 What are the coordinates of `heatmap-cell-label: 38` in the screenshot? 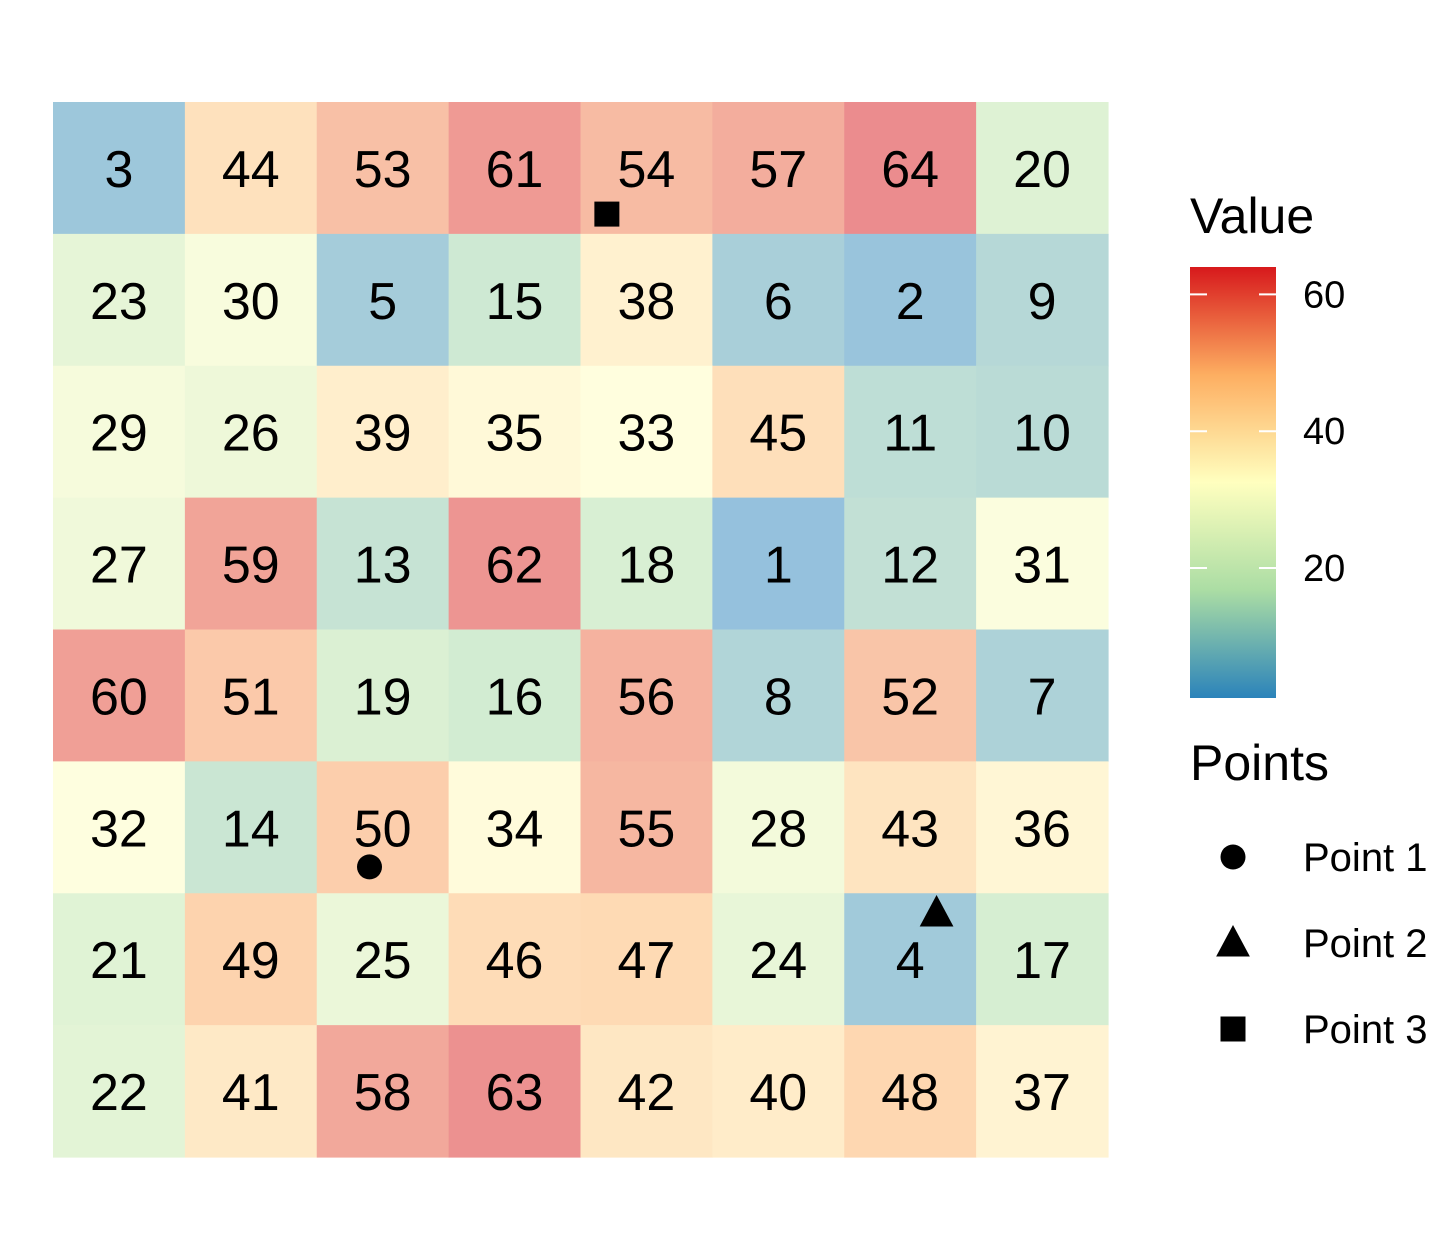 It's located at (647, 302).